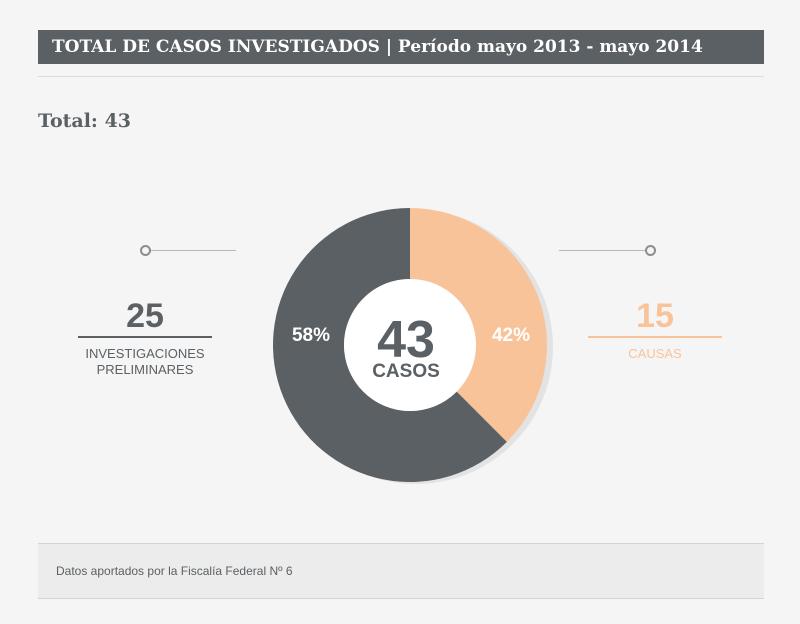 This screenshot has width=800, height=624. What do you see at coordinates (655, 337) in the screenshot?
I see `legend-right-rule` at bounding box center [655, 337].